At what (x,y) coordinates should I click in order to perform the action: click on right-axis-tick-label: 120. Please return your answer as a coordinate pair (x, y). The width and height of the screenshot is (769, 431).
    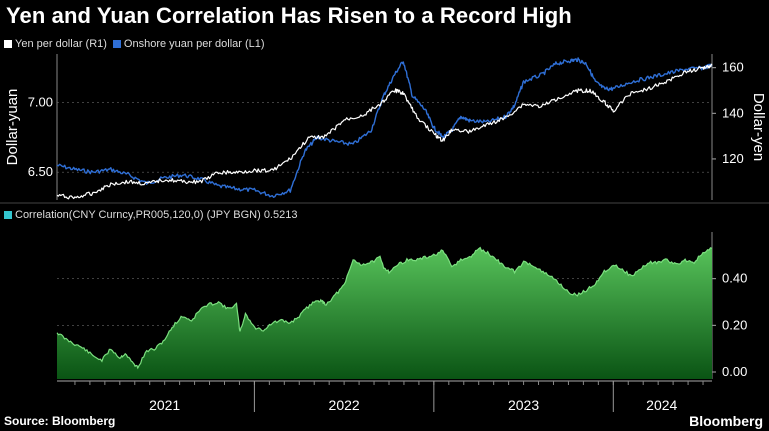
    Looking at the image, I should click on (733, 158).